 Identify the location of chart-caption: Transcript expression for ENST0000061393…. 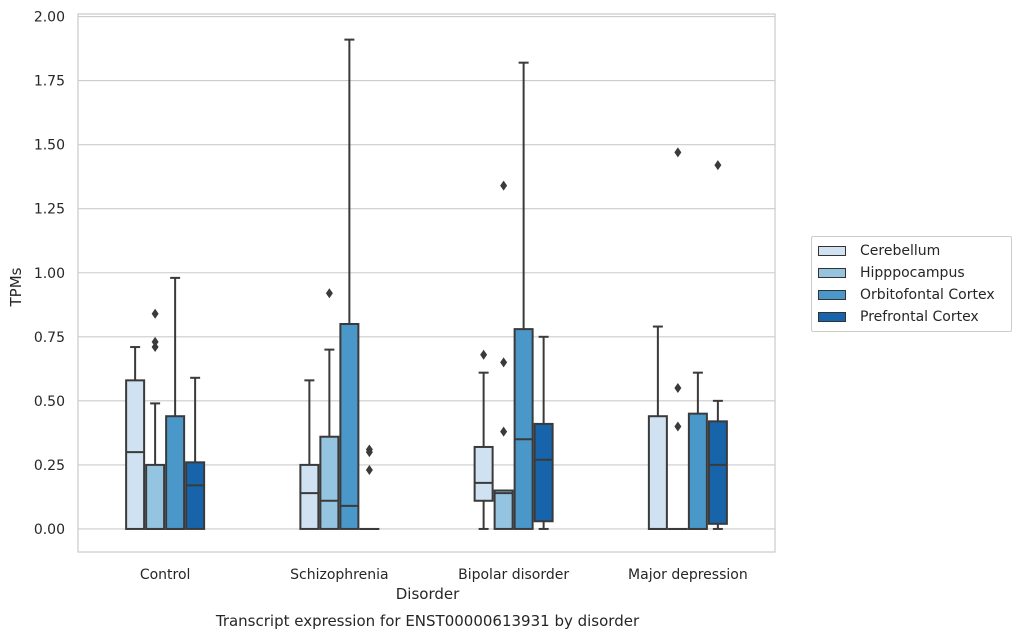
(427, 621).